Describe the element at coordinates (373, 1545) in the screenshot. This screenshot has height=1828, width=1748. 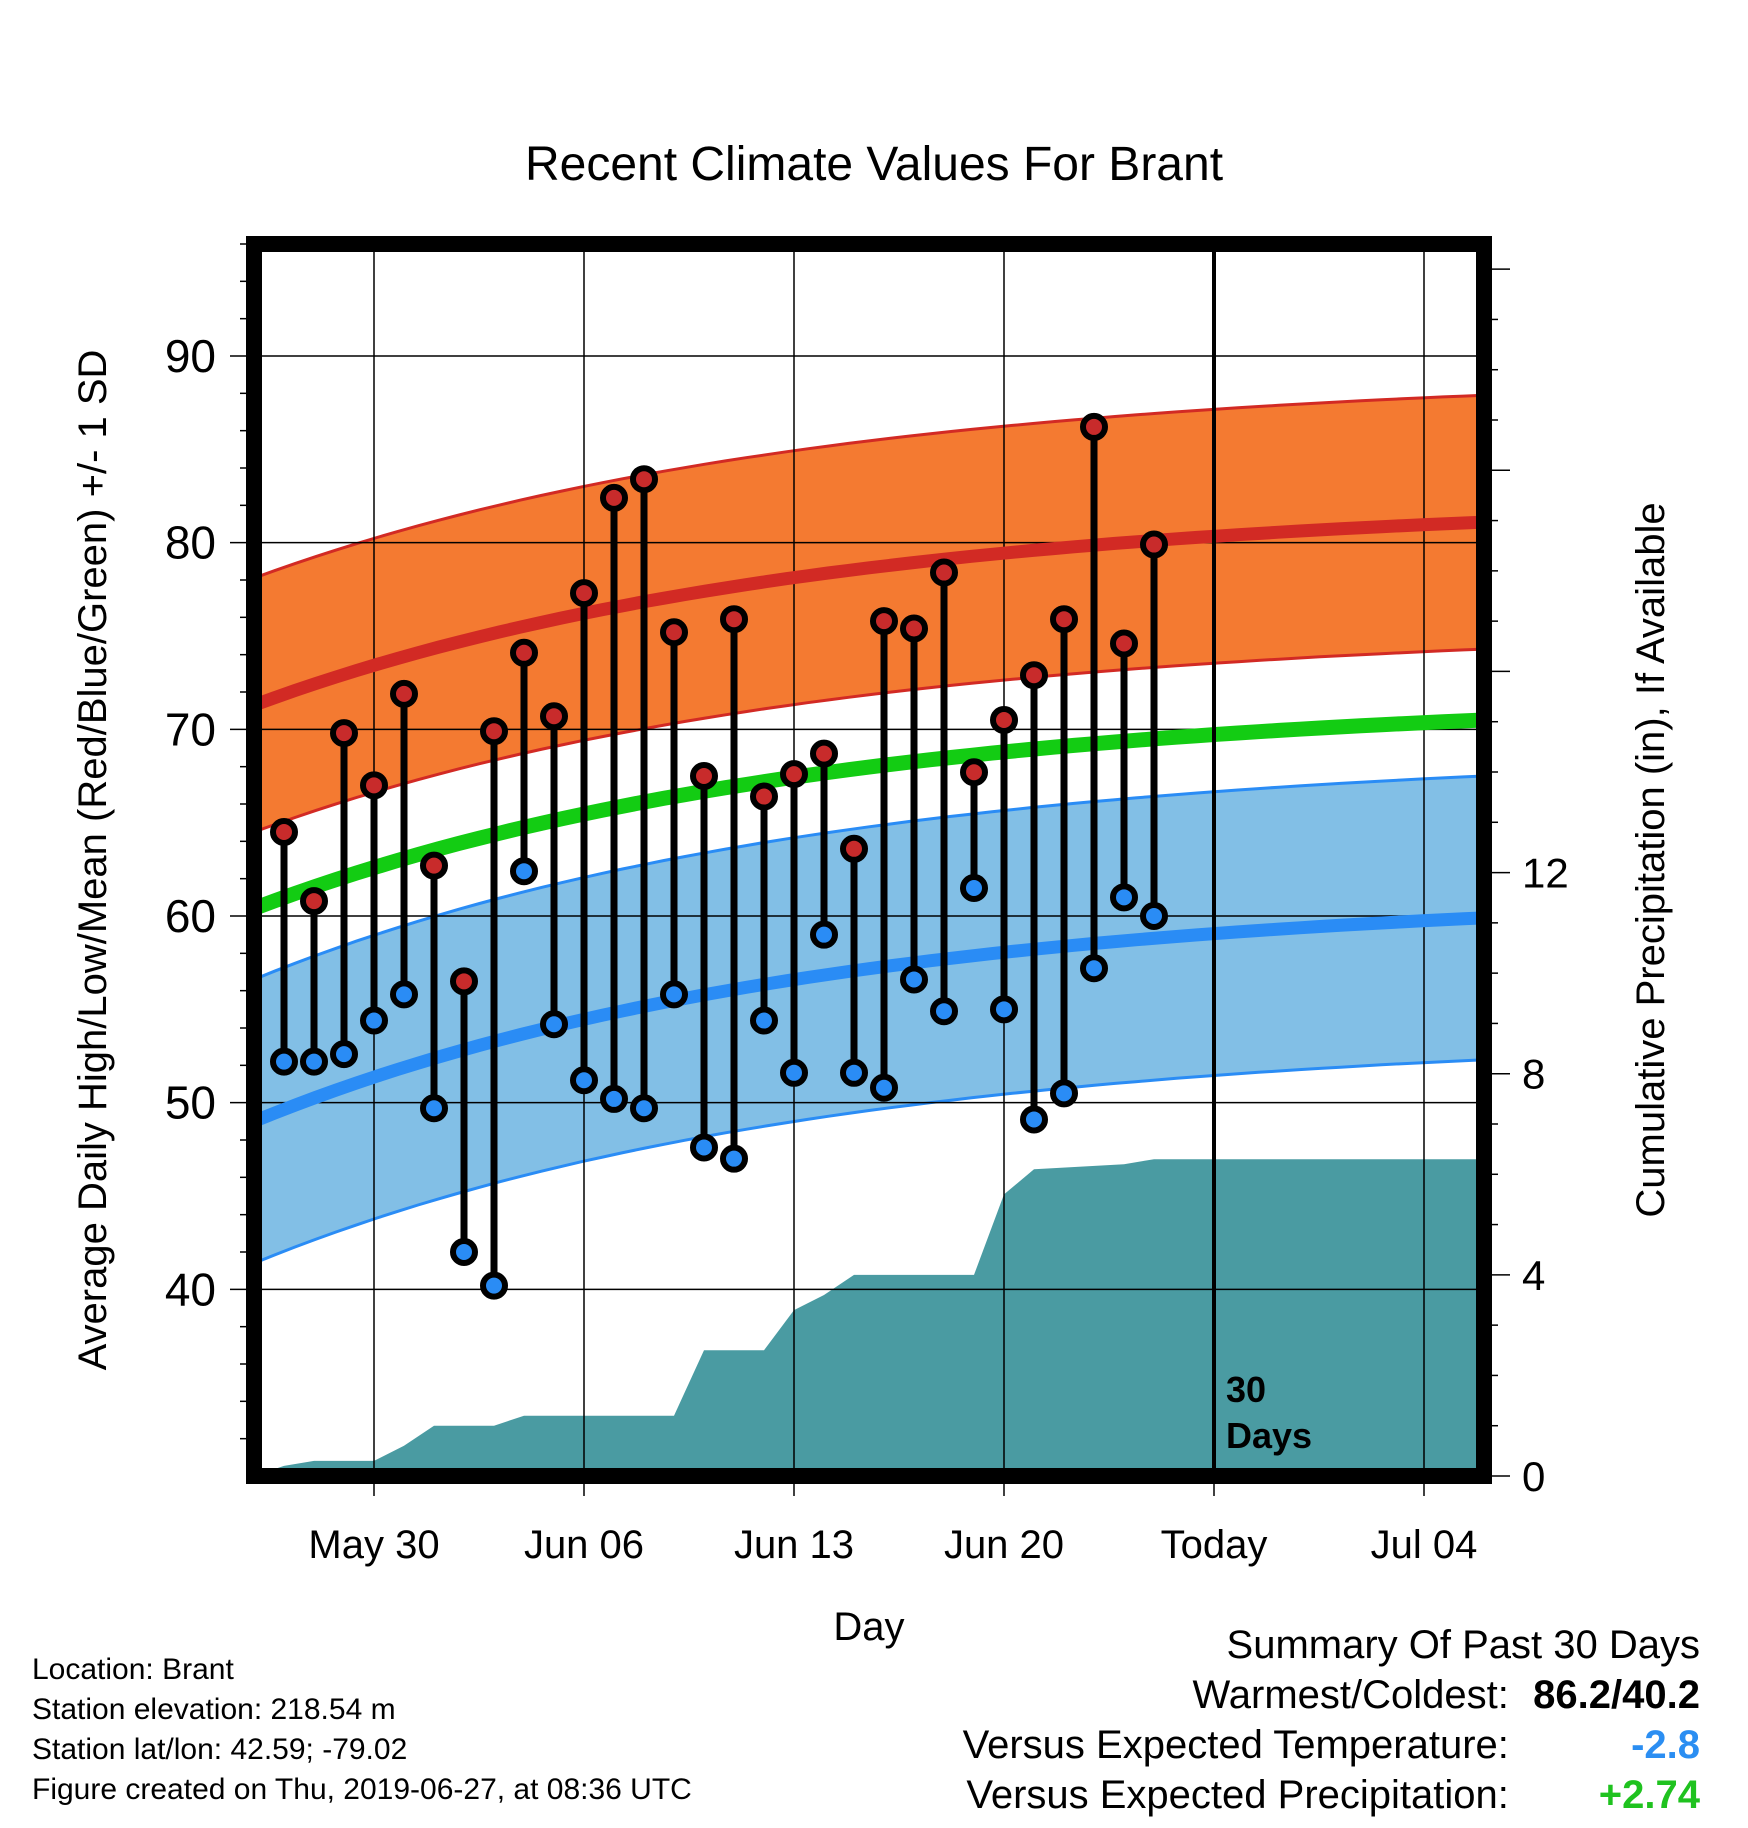
I see `bottom-tick-label: May 30` at that location.